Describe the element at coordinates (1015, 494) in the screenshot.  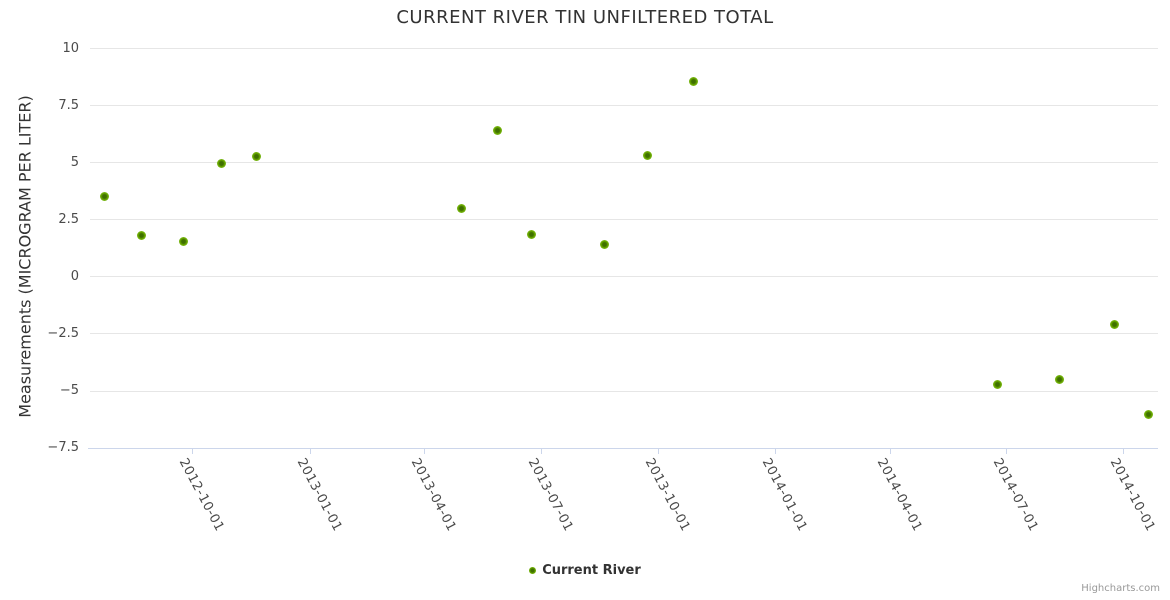
I see `x-tick-label: 2014-07-01` at that location.